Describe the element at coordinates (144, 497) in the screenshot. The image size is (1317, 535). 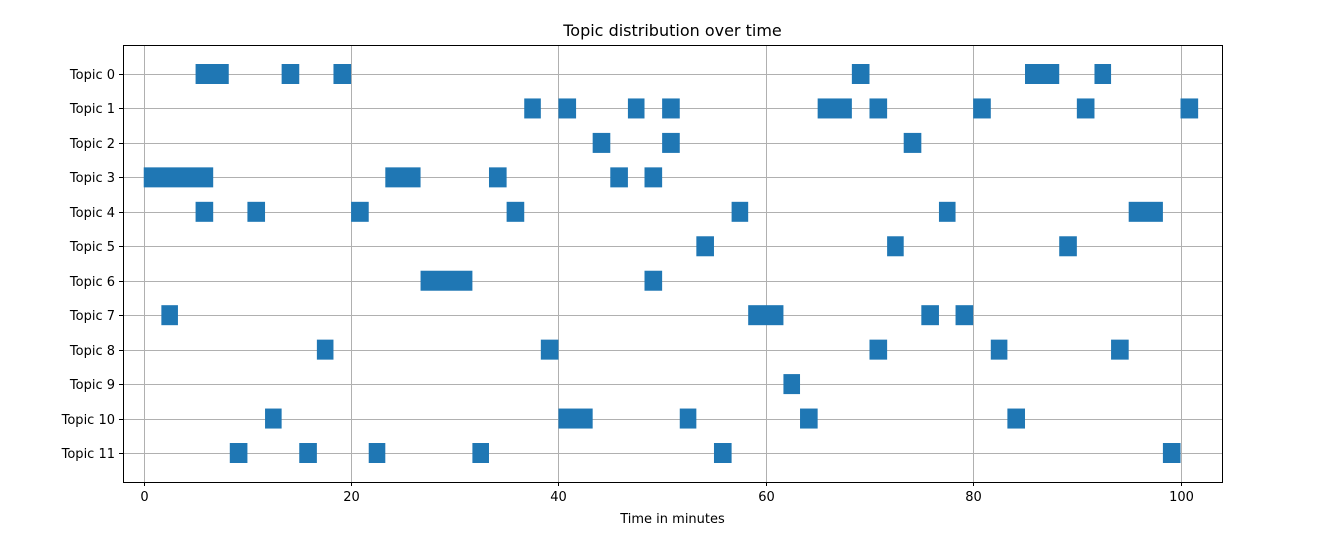
I see `x-tick-label: 0` at that location.